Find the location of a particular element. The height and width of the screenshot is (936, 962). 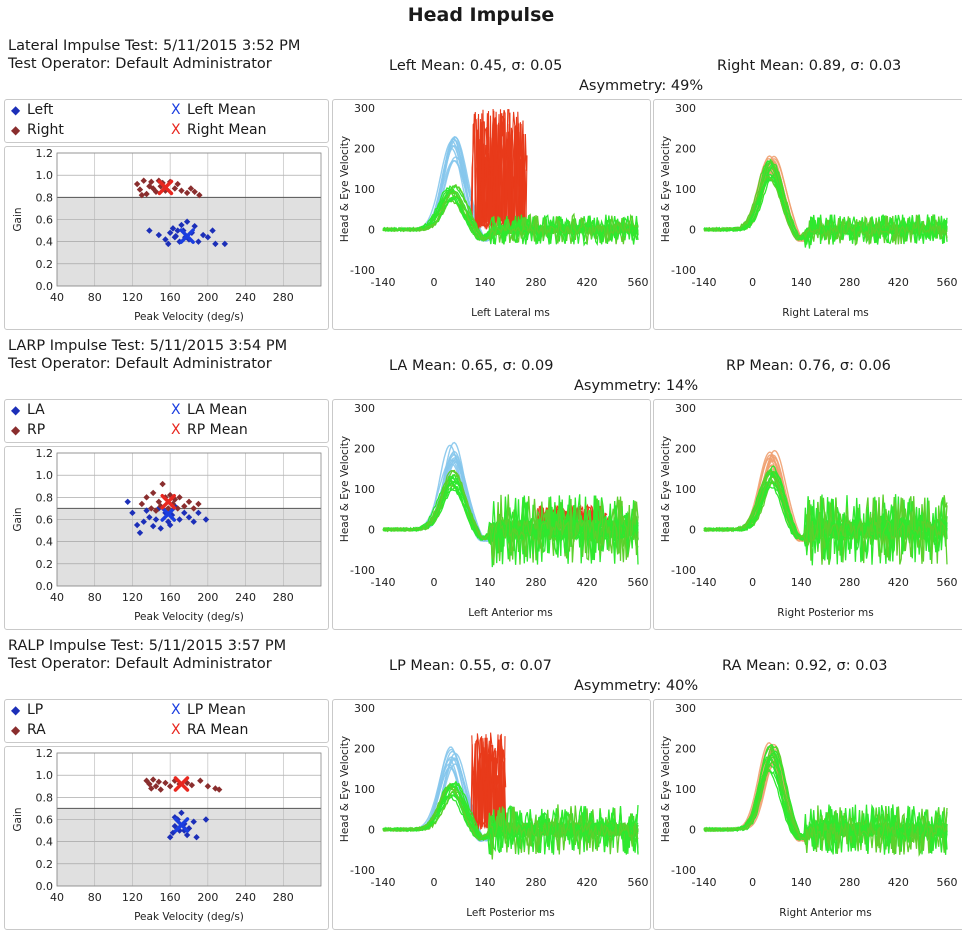

legend-mean-a-label: LA Mean is located at coordinates (217, 410).